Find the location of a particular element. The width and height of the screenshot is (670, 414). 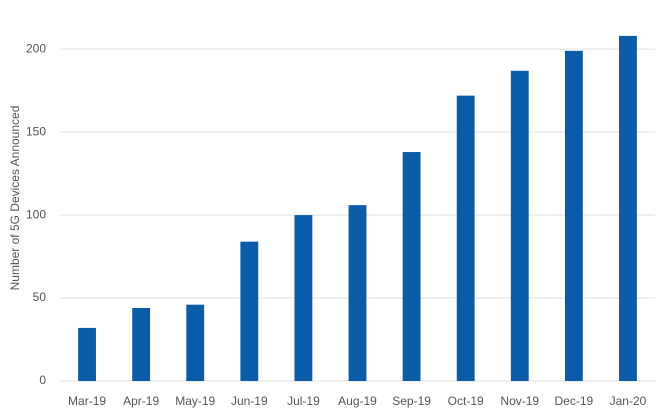

x-tick-label: Aug-19 is located at coordinates (357, 401).